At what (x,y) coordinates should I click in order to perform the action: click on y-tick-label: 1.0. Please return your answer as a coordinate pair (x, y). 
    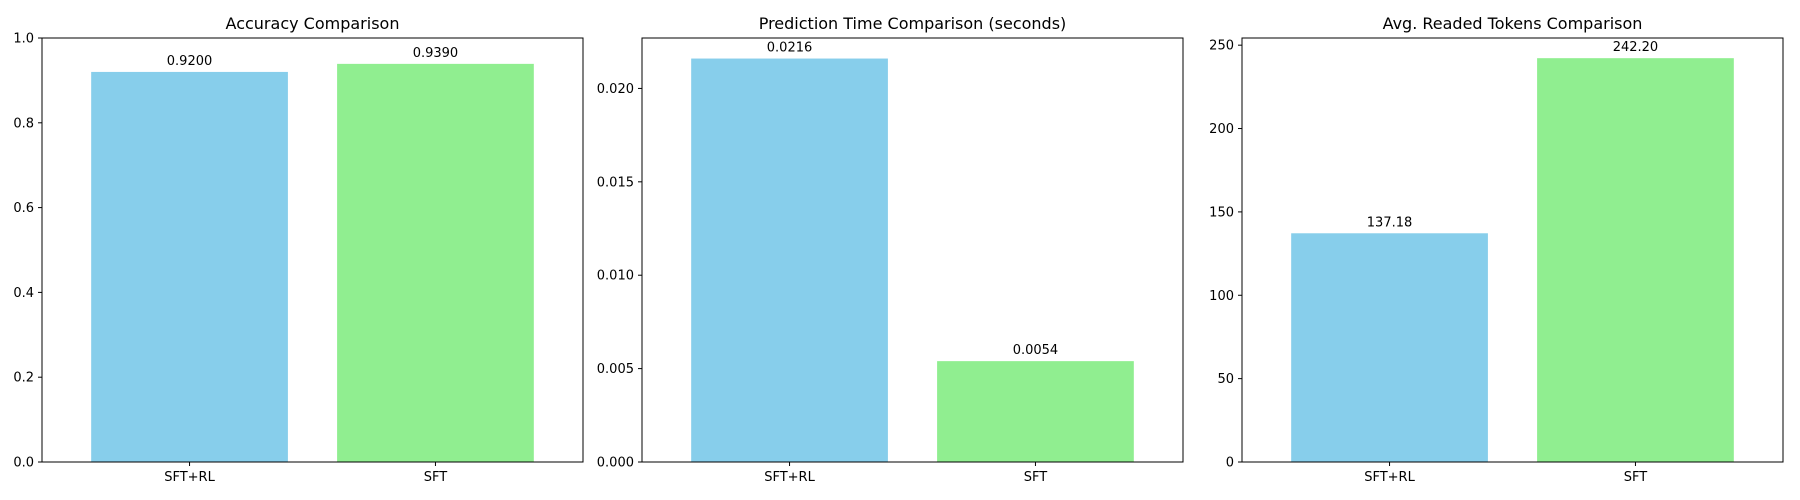
    Looking at the image, I should click on (23, 39).